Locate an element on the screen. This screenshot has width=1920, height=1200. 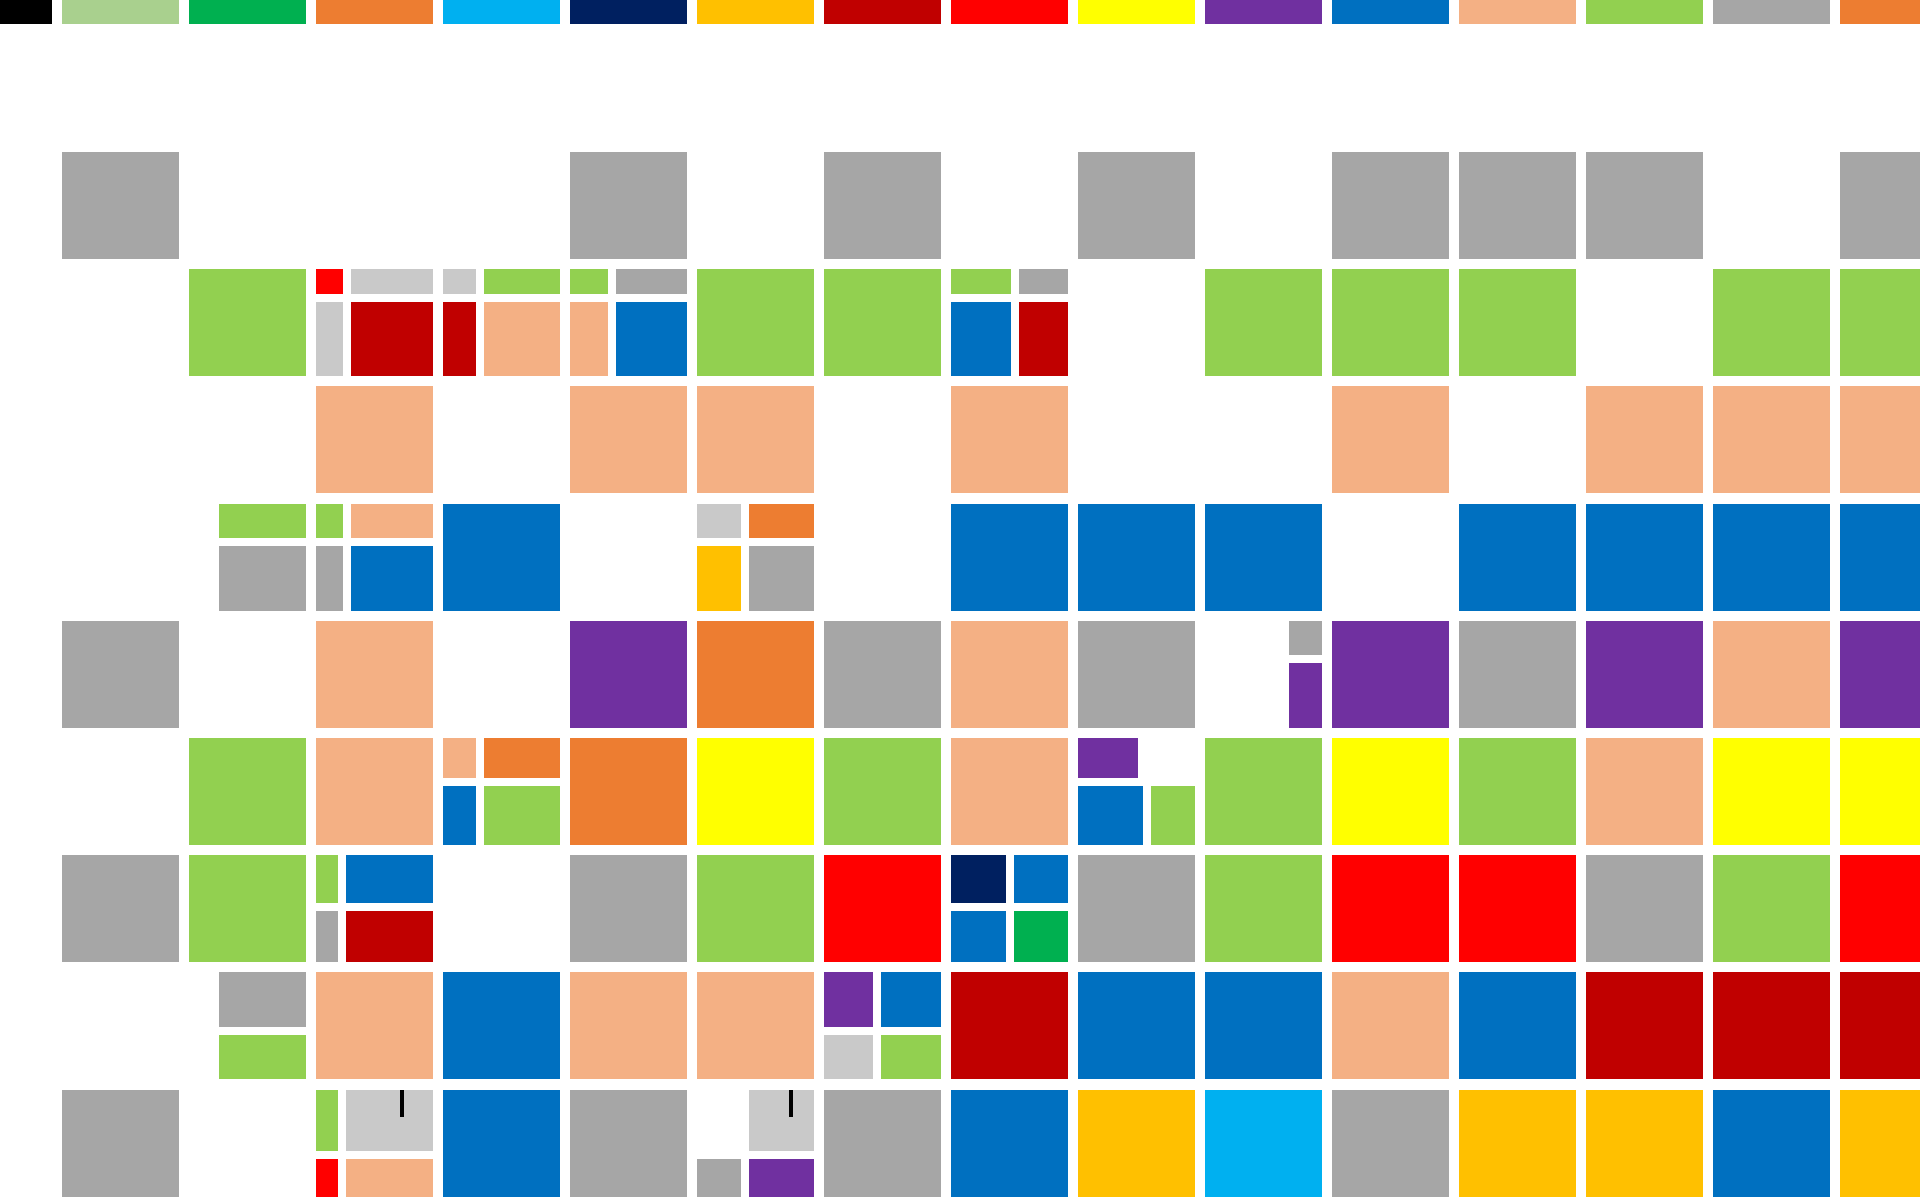
legend-swatch-peach is located at coordinates (1517, 12).